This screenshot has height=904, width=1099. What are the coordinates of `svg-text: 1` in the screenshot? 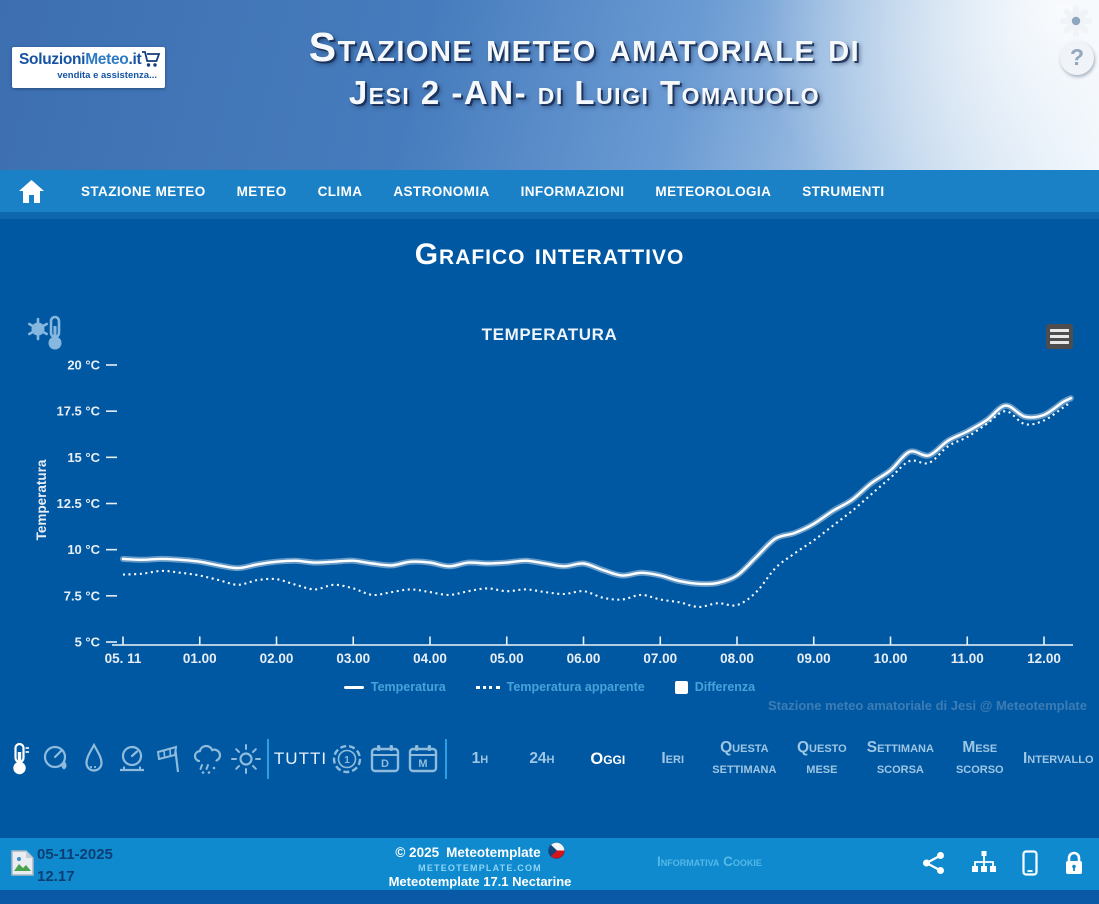 It's located at (348, 760).